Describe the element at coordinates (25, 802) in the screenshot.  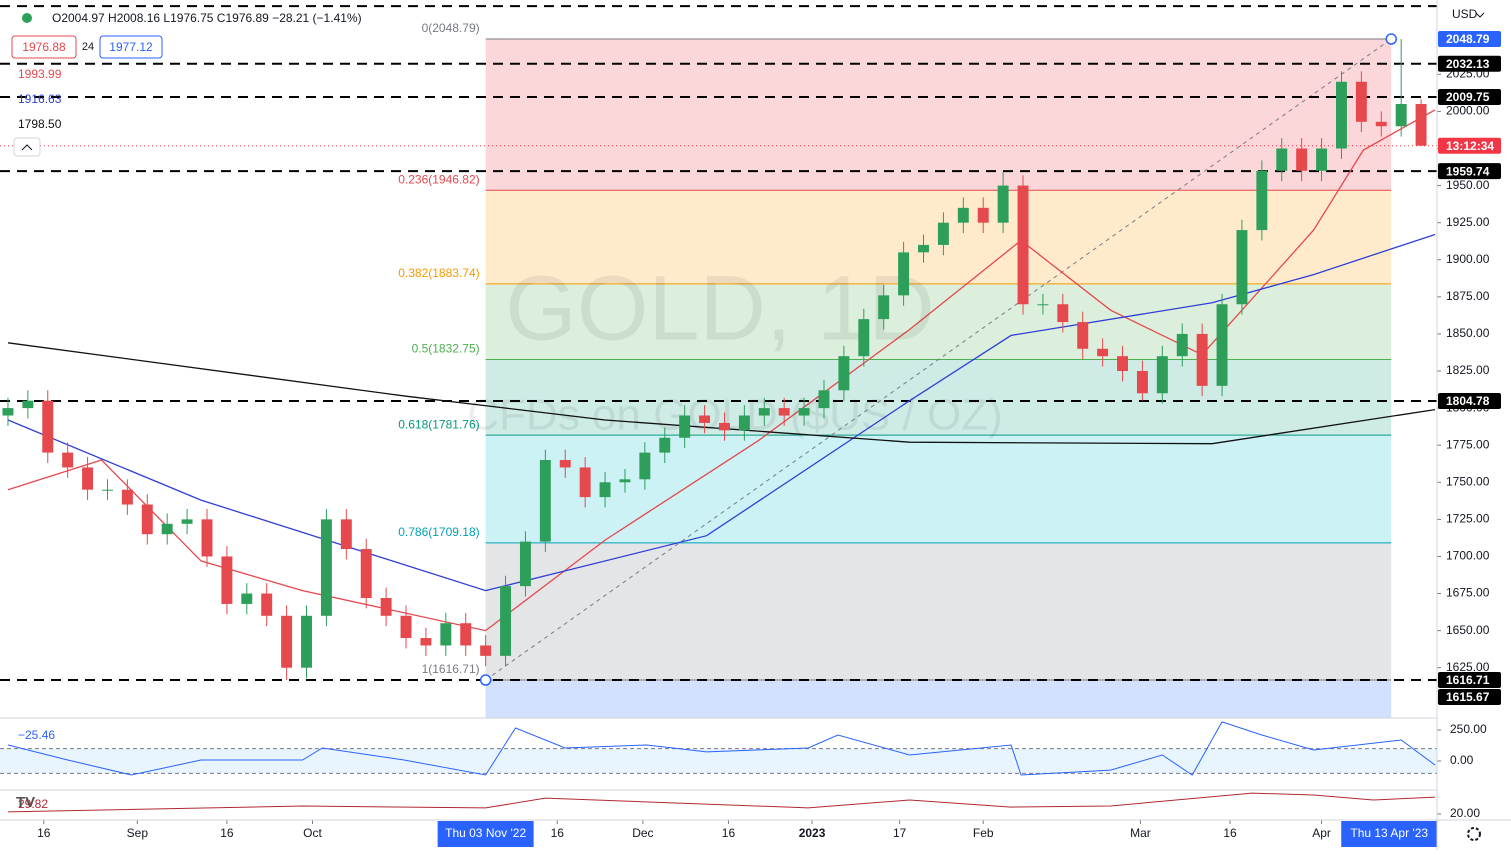
I see `tv-logo: TV` at that location.